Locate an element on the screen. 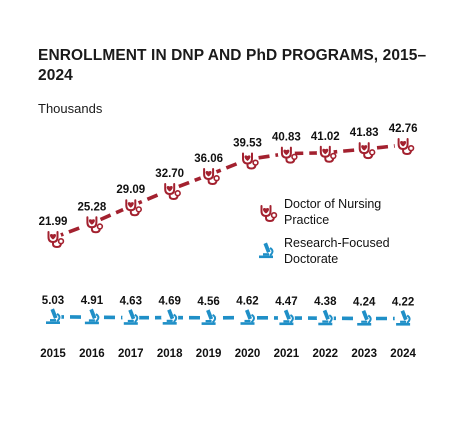 The image size is (450, 422). data-label: 4.22 is located at coordinates (403, 303).